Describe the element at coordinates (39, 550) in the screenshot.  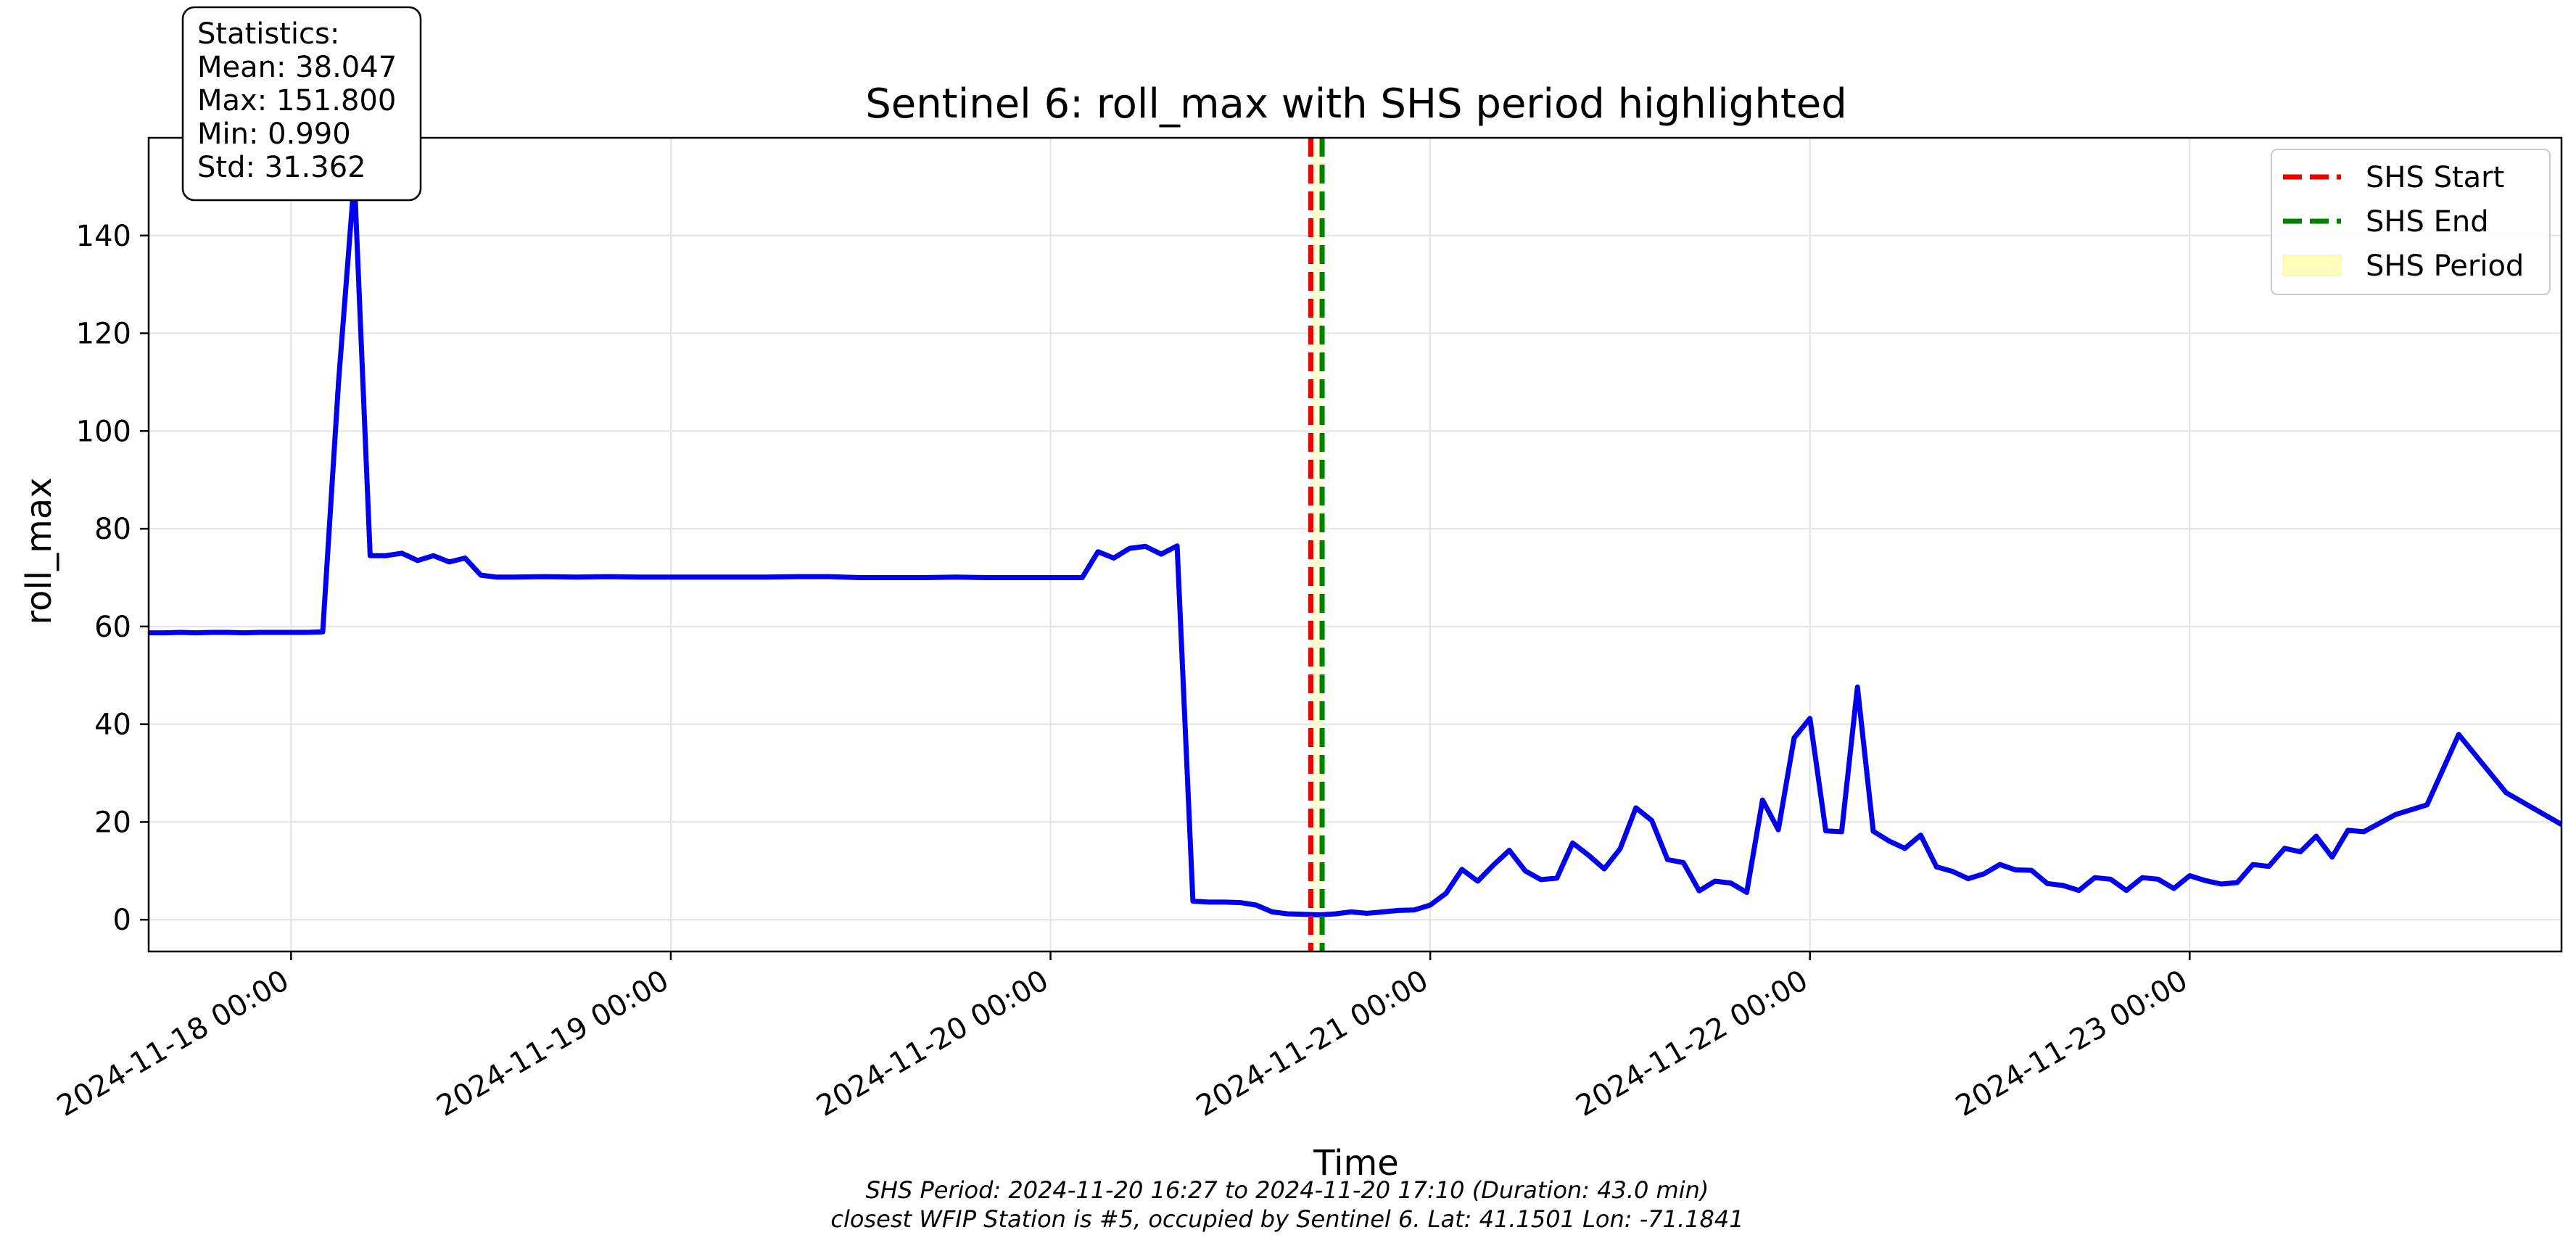
I see `y-axis-title: roll_max` at that location.